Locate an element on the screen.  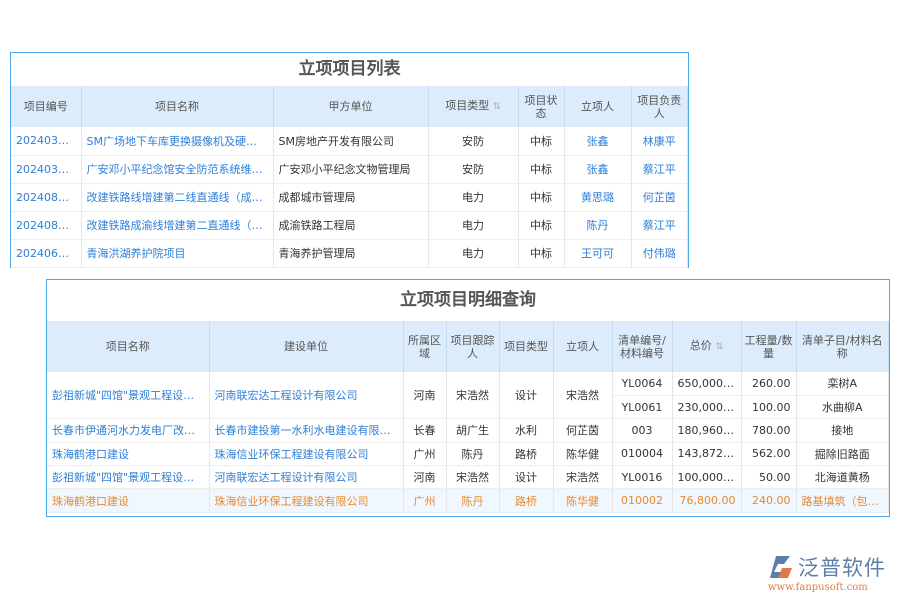
column-header-label: 建设单位 is located at coordinates (306, 346).